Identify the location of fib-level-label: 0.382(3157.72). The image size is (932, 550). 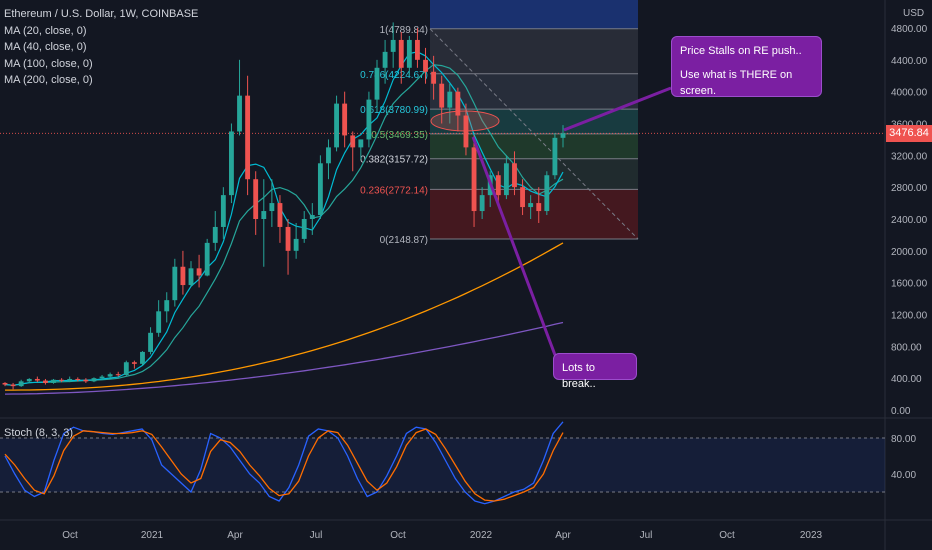
(394, 160).